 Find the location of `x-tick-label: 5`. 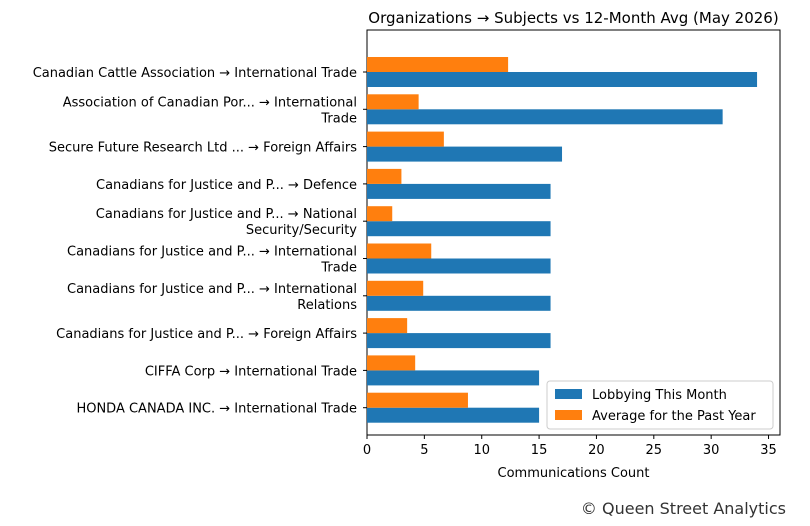

x-tick-label: 5 is located at coordinates (424, 450).